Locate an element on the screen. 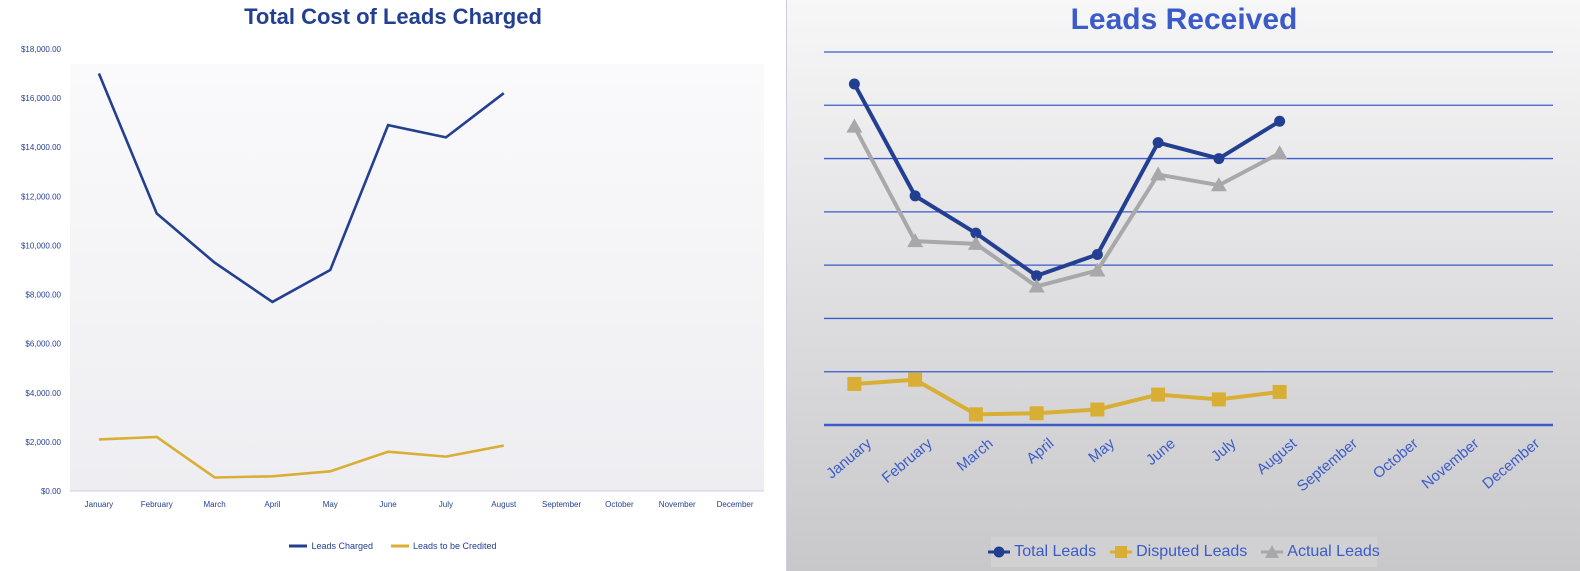 The height and width of the screenshot is (571, 1580). y-tick-label: $16,000.00 is located at coordinates (41, 98).